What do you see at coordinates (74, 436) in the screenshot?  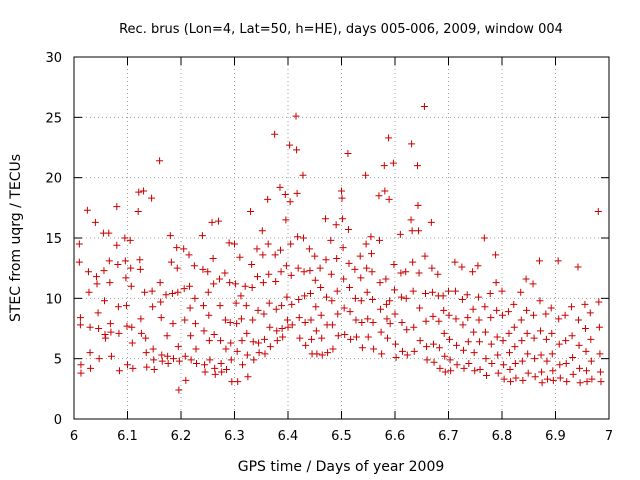 I see `x-tick-label: 6` at bounding box center [74, 436].